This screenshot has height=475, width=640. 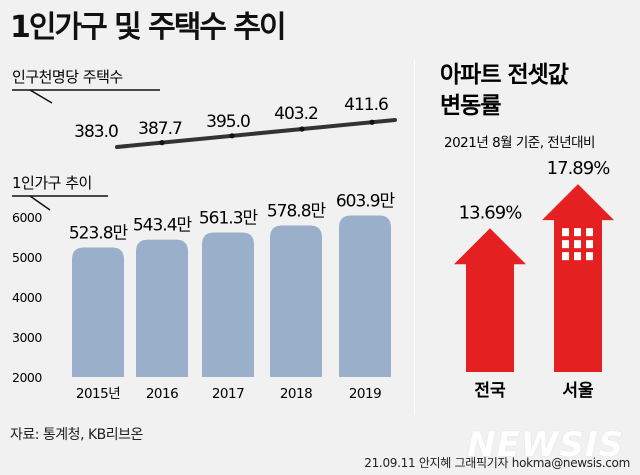 What do you see at coordinates (41, 96) in the screenshot?
I see `housing-label-pointer` at bounding box center [41, 96].